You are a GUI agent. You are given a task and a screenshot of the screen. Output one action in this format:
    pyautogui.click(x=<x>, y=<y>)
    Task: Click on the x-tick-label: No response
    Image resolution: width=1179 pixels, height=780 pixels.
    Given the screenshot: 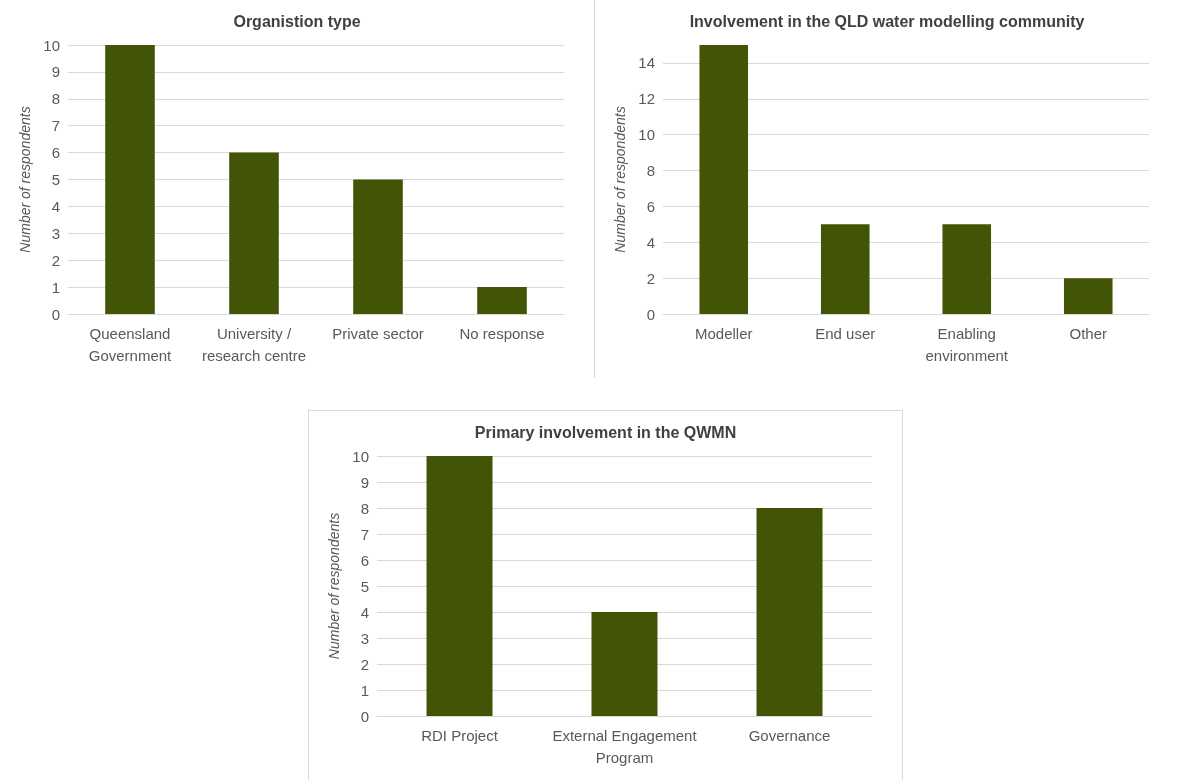 What is the action you would take?
    pyautogui.click(x=502, y=333)
    